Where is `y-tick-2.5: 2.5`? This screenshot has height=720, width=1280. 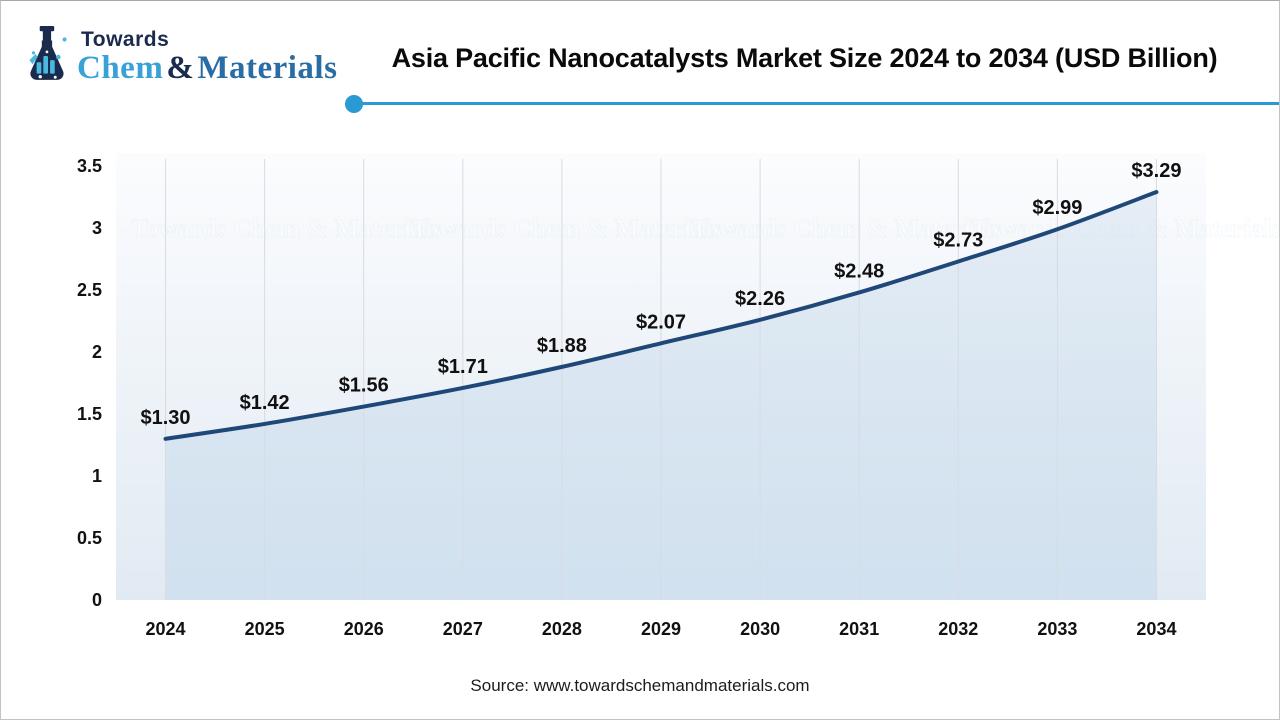
y-tick-2.5: 2.5 is located at coordinates (89, 290).